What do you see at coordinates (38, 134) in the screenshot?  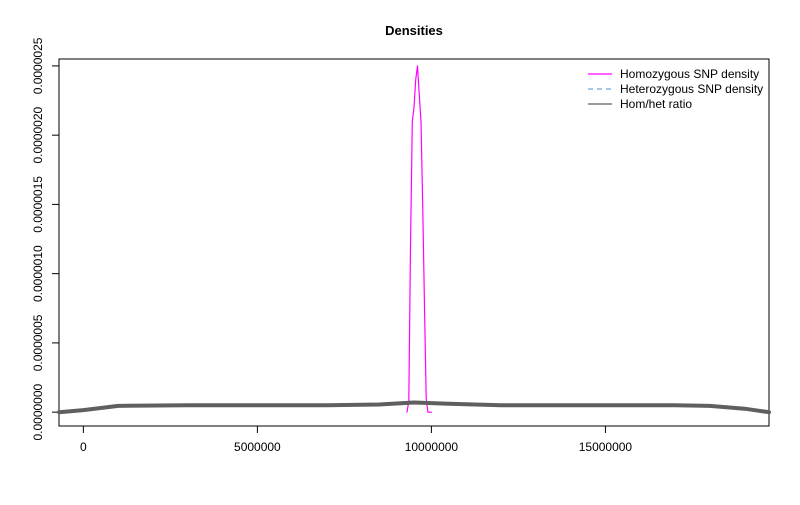 I see `y-tick-label: 0.0000020` at bounding box center [38, 134].